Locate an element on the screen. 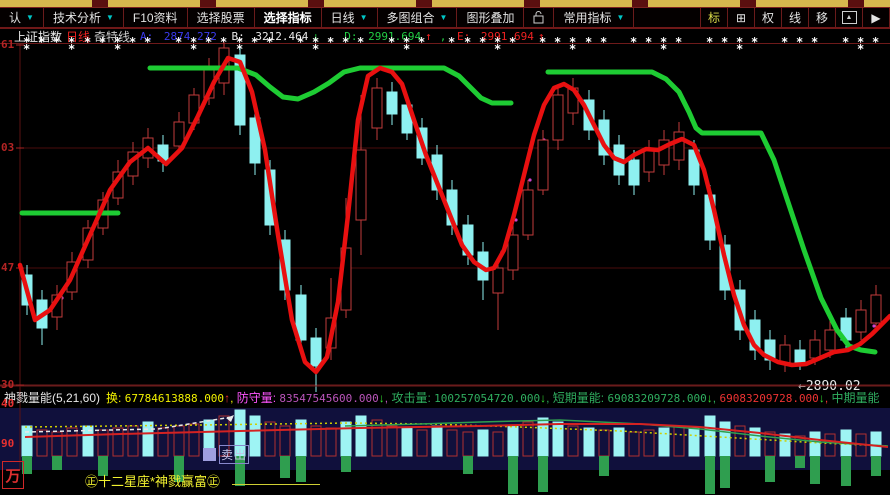  y-axis-label: 30 is located at coordinates (8, 384).